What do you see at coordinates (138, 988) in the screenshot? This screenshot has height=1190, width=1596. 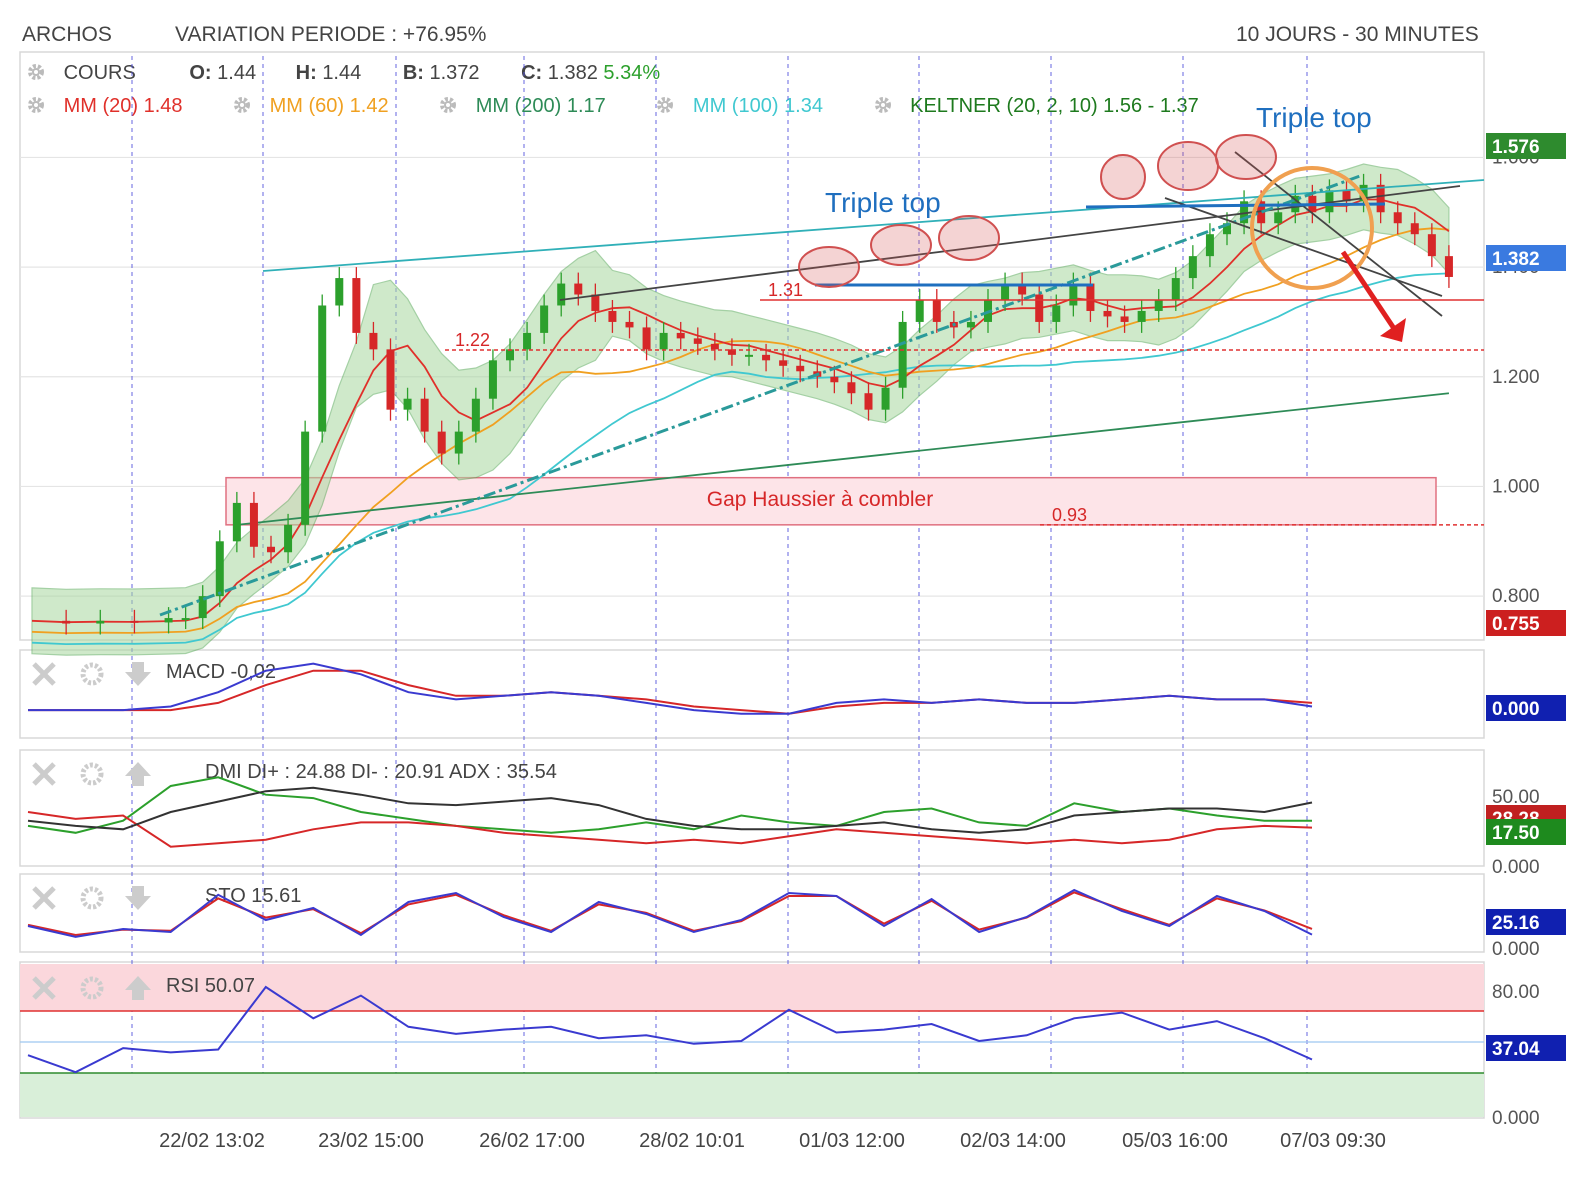 I see `rsi-up-icon` at bounding box center [138, 988].